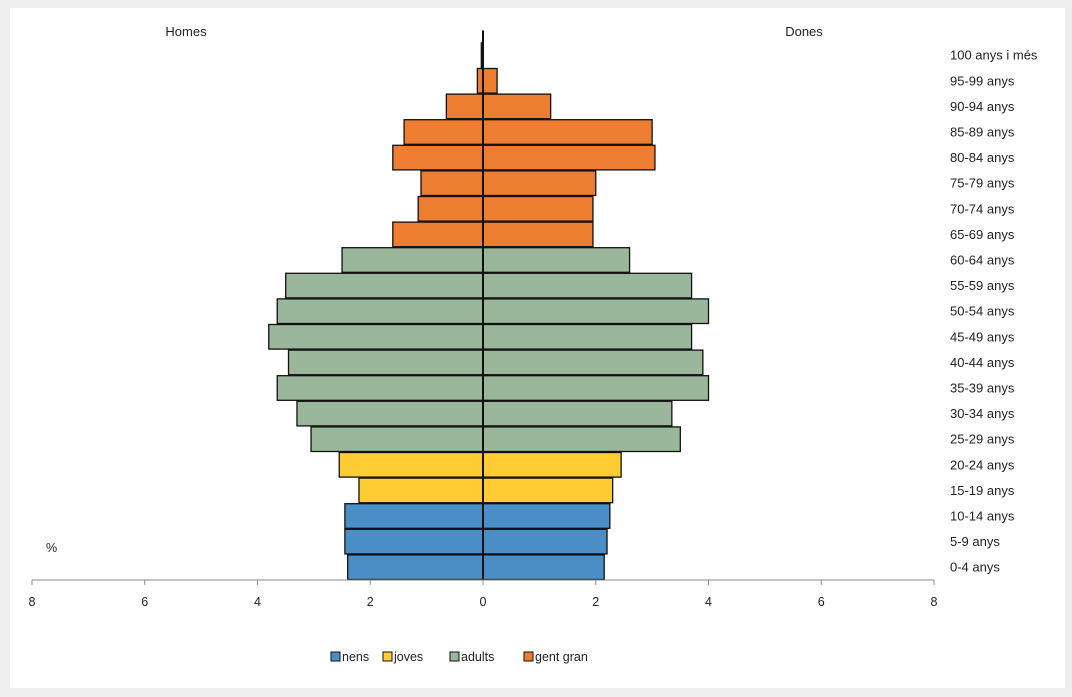 The height and width of the screenshot is (697, 1072). I want to click on bar-dones-25-29-anys, so click(581, 439).